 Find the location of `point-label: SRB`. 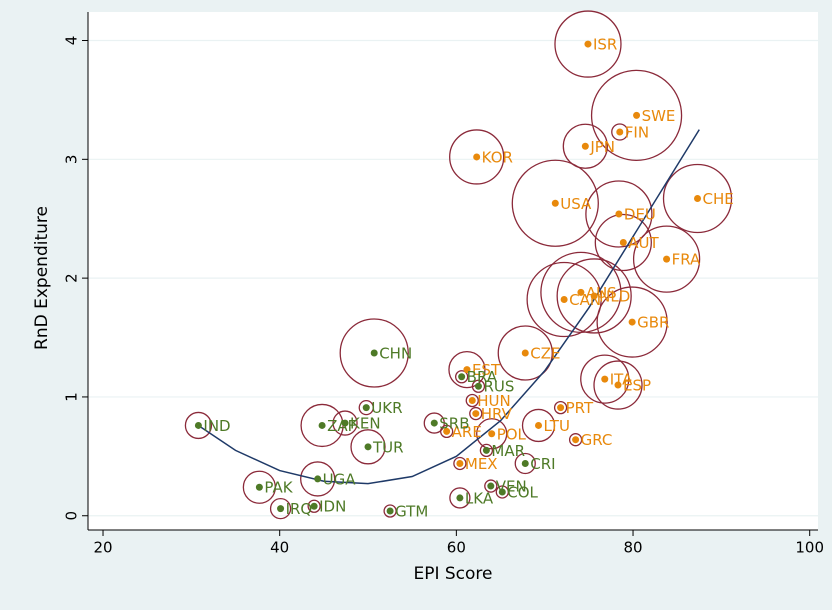

point-label: SRB is located at coordinates (454, 424).